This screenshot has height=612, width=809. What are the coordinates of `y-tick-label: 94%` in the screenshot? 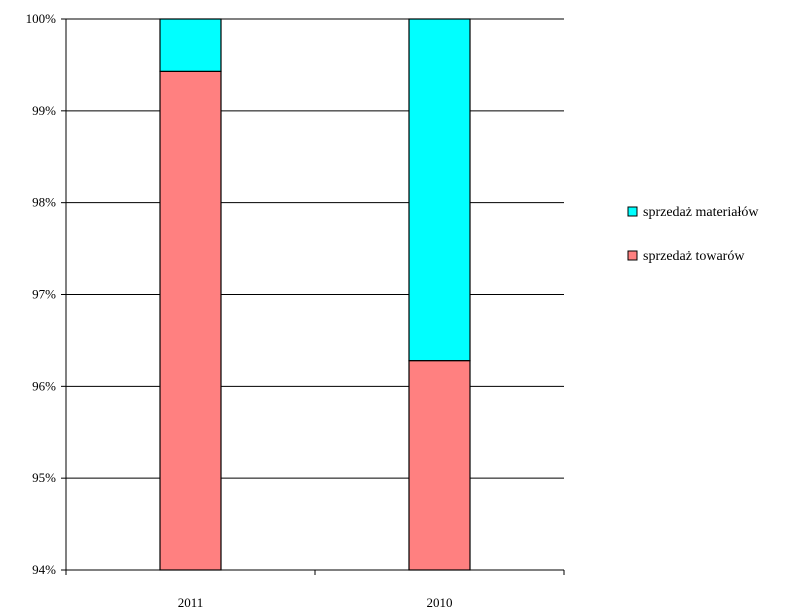 It's located at (44, 569).